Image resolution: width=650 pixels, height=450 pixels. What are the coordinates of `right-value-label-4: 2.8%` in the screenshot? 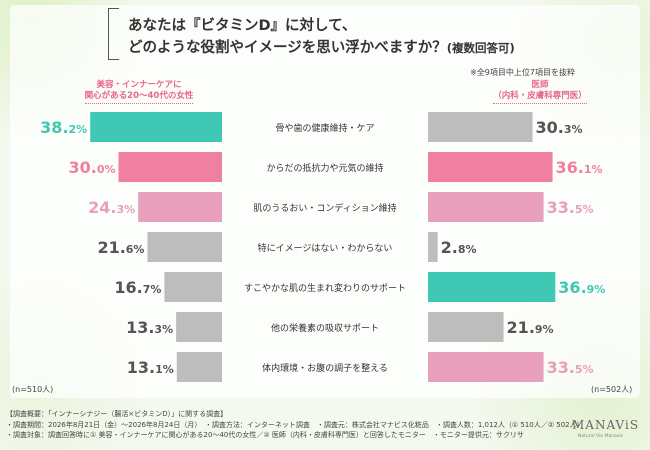 It's located at (459, 247).